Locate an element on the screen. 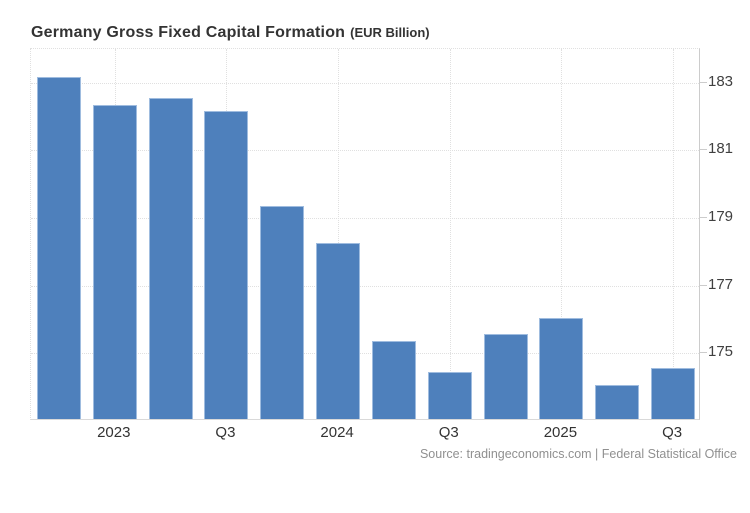  y-axis-label: 175 is located at coordinates (721, 352).